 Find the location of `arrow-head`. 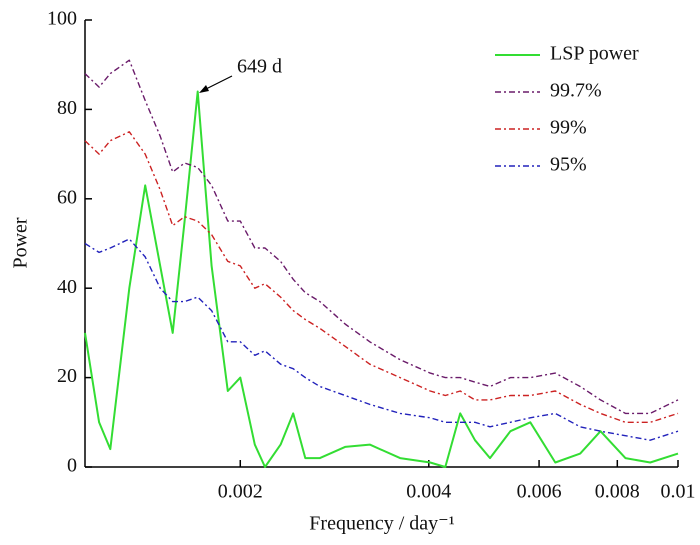

arrow-head is located at coordinates (204, 89).